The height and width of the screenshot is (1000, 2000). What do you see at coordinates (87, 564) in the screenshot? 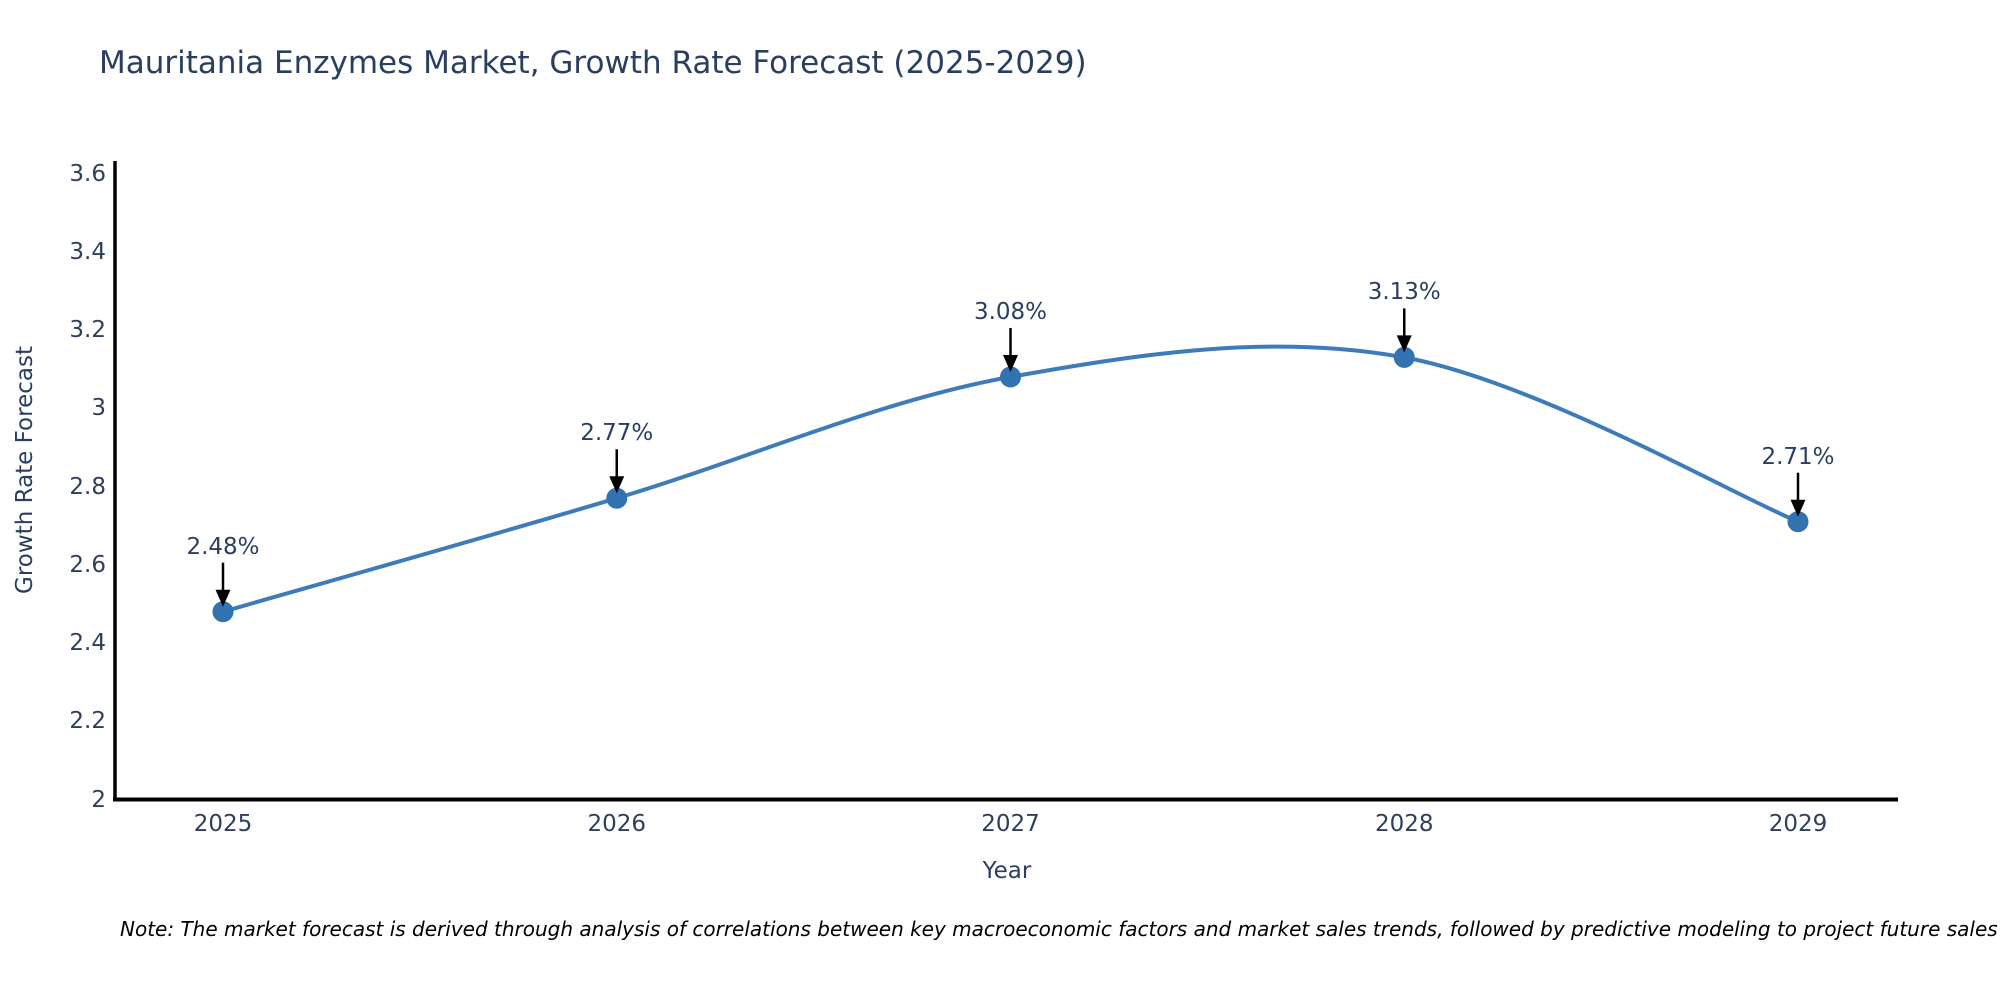
I see `y-tick-label: 2.6` at bounding box center [87, 564].